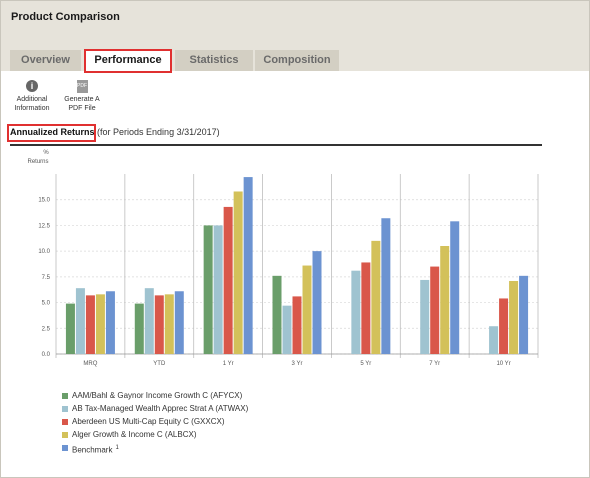 The width and height of the screenshot is (590, 478). What do you see at coordinates (128, 60) in the screenshot?
I see `tab-performance: Performance` at bounding box center [128, 60].